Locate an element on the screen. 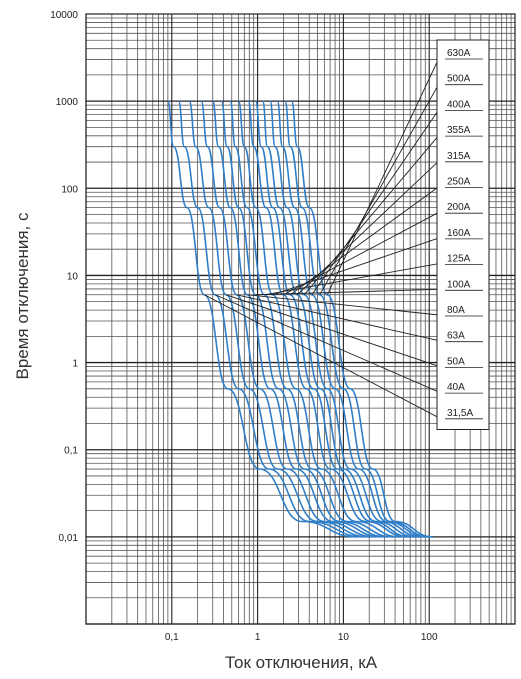 The image size is (521, 679). legend-label: 630A is located at coordinates (459, 53).